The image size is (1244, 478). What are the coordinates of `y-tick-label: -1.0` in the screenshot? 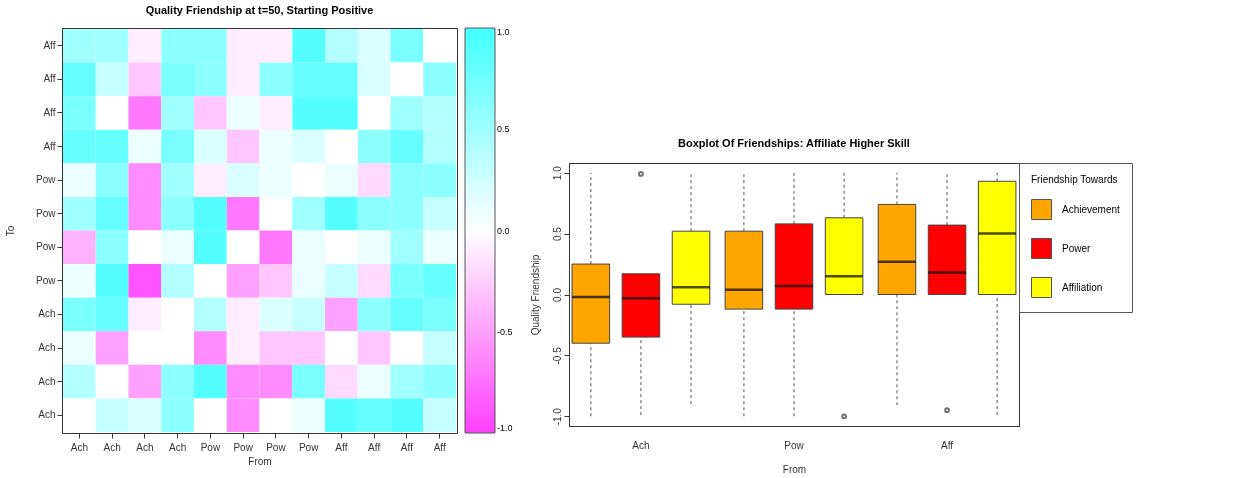 It's located at (557, 416).